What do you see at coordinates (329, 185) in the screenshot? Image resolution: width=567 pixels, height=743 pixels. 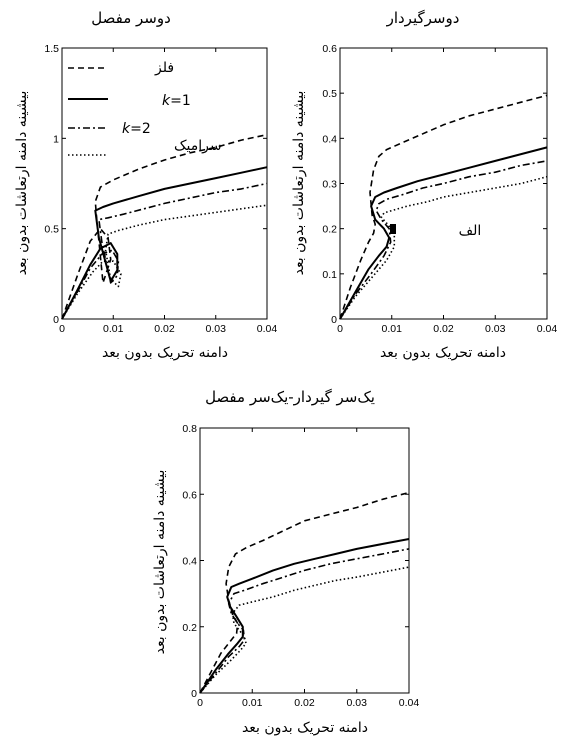 I see `y-tick-label: 0.3` at bounding box center [329, 185].